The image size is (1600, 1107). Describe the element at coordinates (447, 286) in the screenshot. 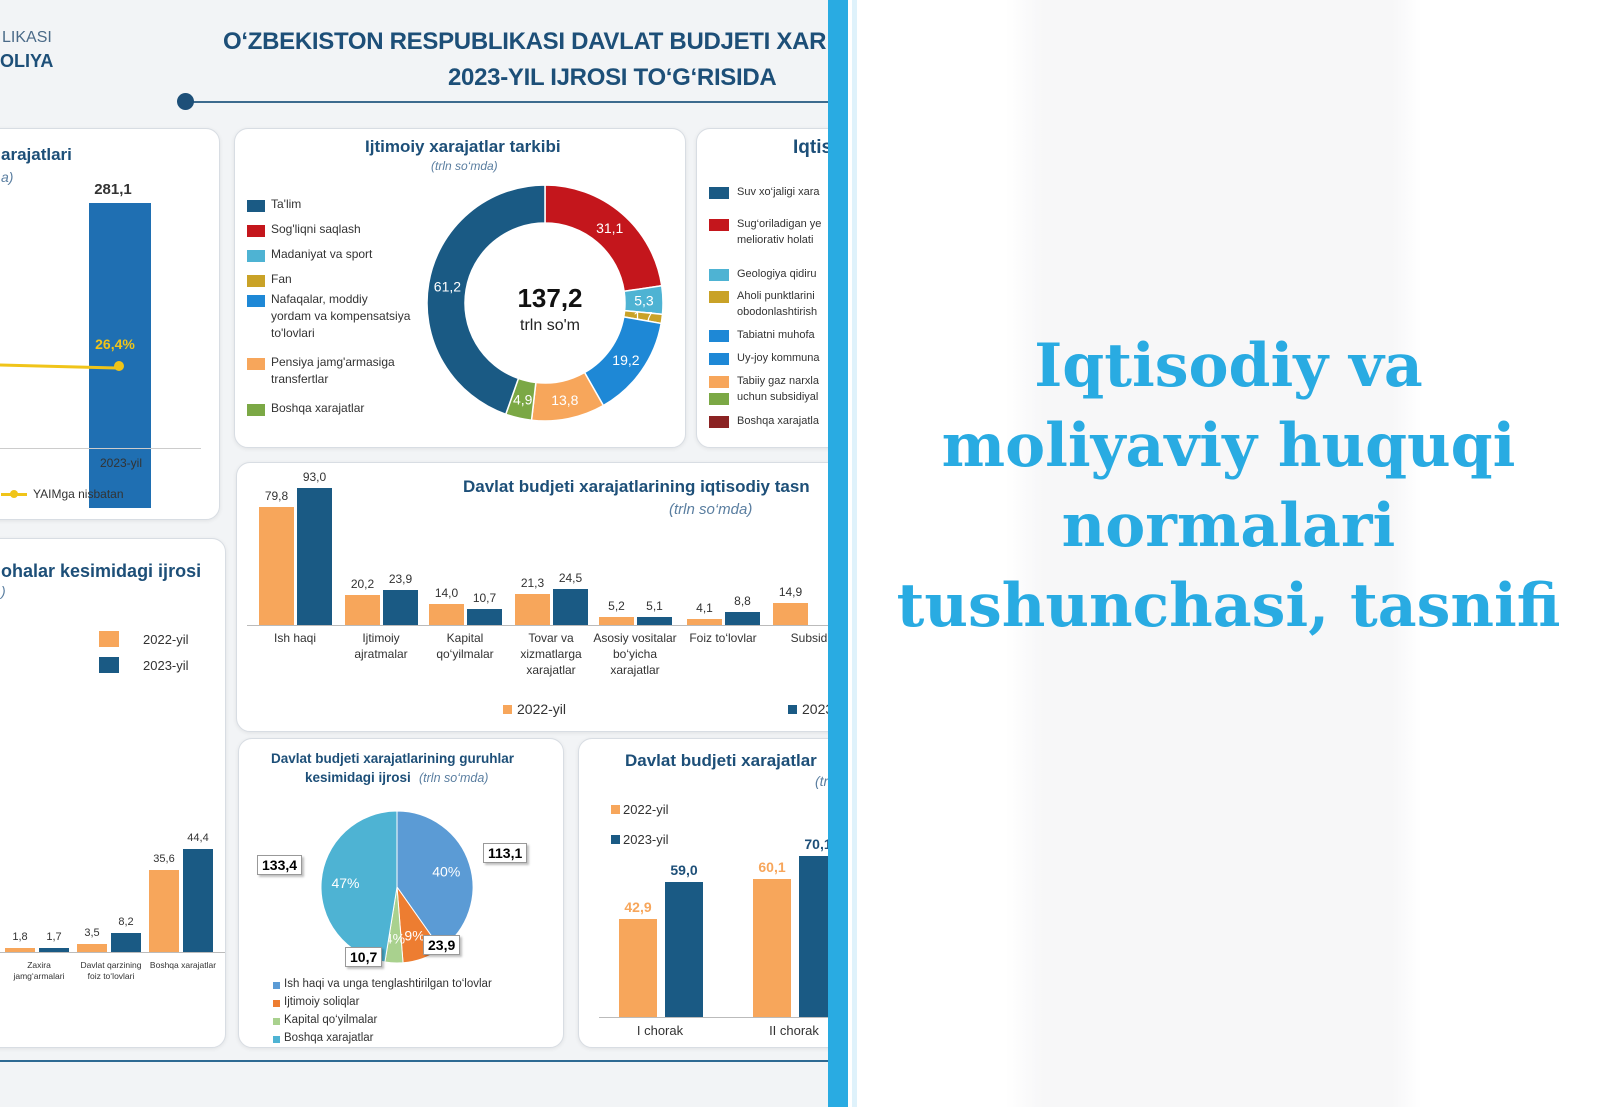

I see `social-donut-value-label: 61,2` at that location.